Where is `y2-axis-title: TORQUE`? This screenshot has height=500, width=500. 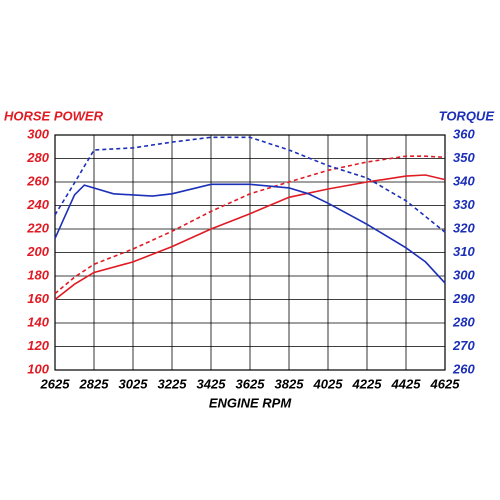
y2-axis-title: TORQUE is located at coordinates (467, 115).